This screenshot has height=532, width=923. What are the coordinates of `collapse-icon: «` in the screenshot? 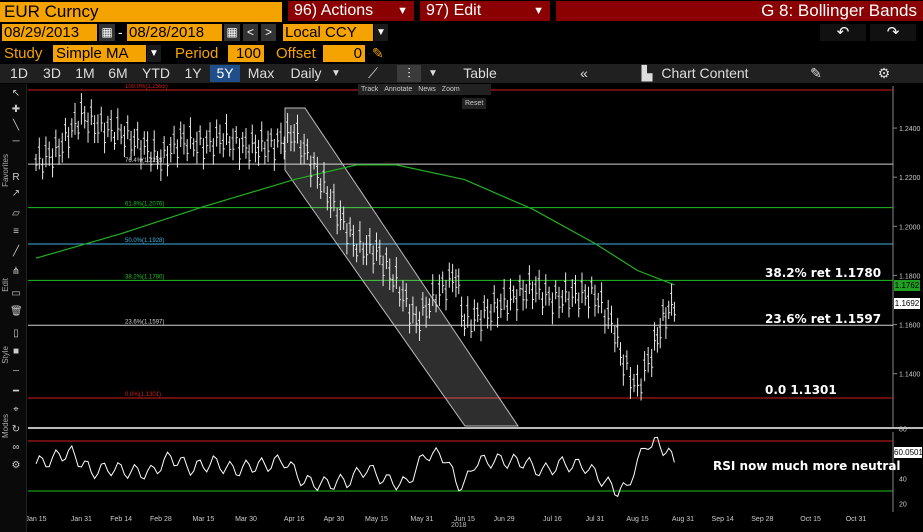 It's located at (584, 73).